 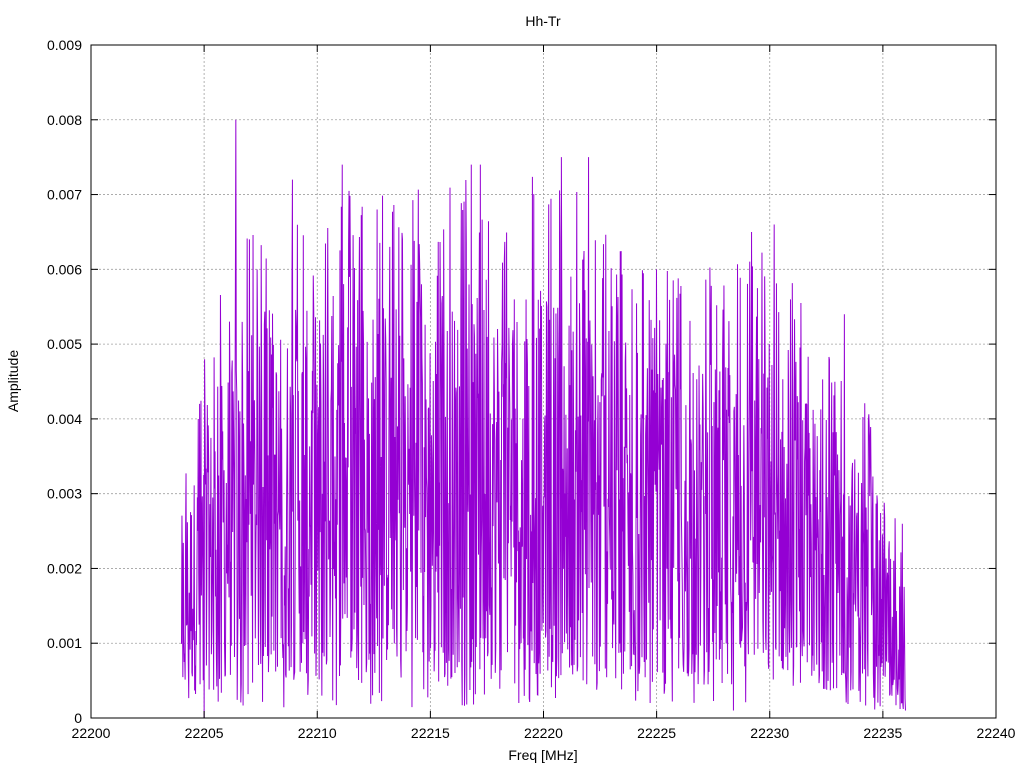 What do you see at coordinates (542, 755) in the screenshot?
I see `x-axis-label: Freq [MHz]` at bounding box center [542, 755].